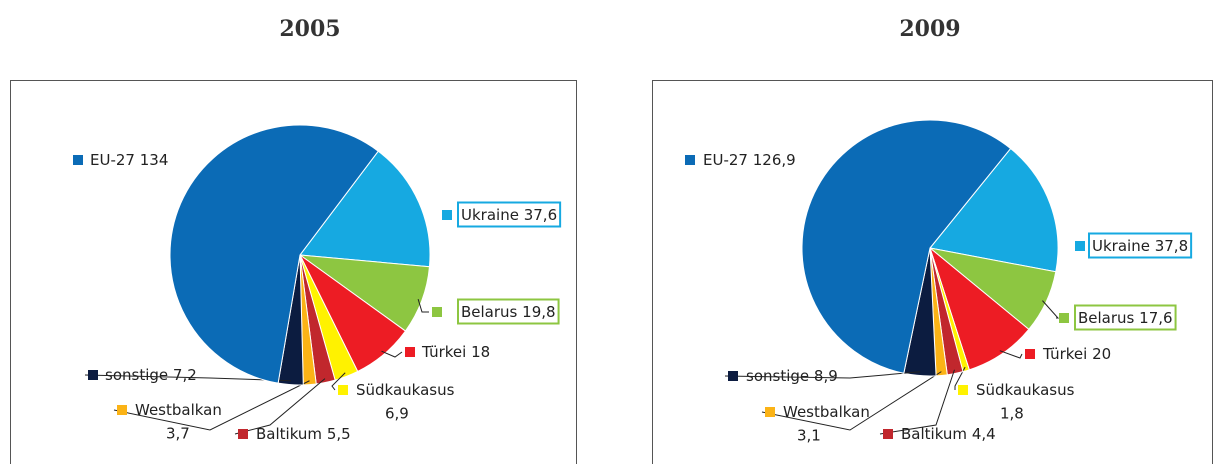  What do you see at coordinates (1101, 354) in the screenshot?
I see `value-label: 20` at bounding box center [1101, 354].